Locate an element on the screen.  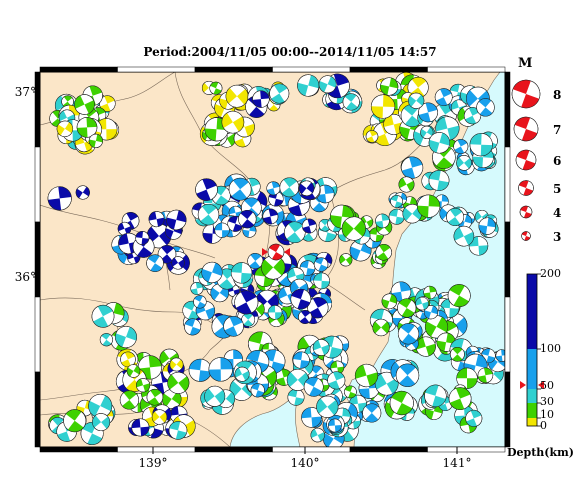
depth-label-200: 200 is located at coordinates (550, 273).